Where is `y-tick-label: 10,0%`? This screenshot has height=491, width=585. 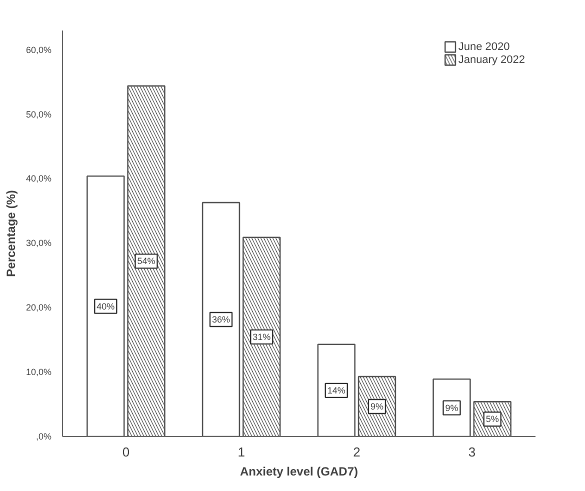 y-tick-label: 10,0% is located at coordinates (39, 372).